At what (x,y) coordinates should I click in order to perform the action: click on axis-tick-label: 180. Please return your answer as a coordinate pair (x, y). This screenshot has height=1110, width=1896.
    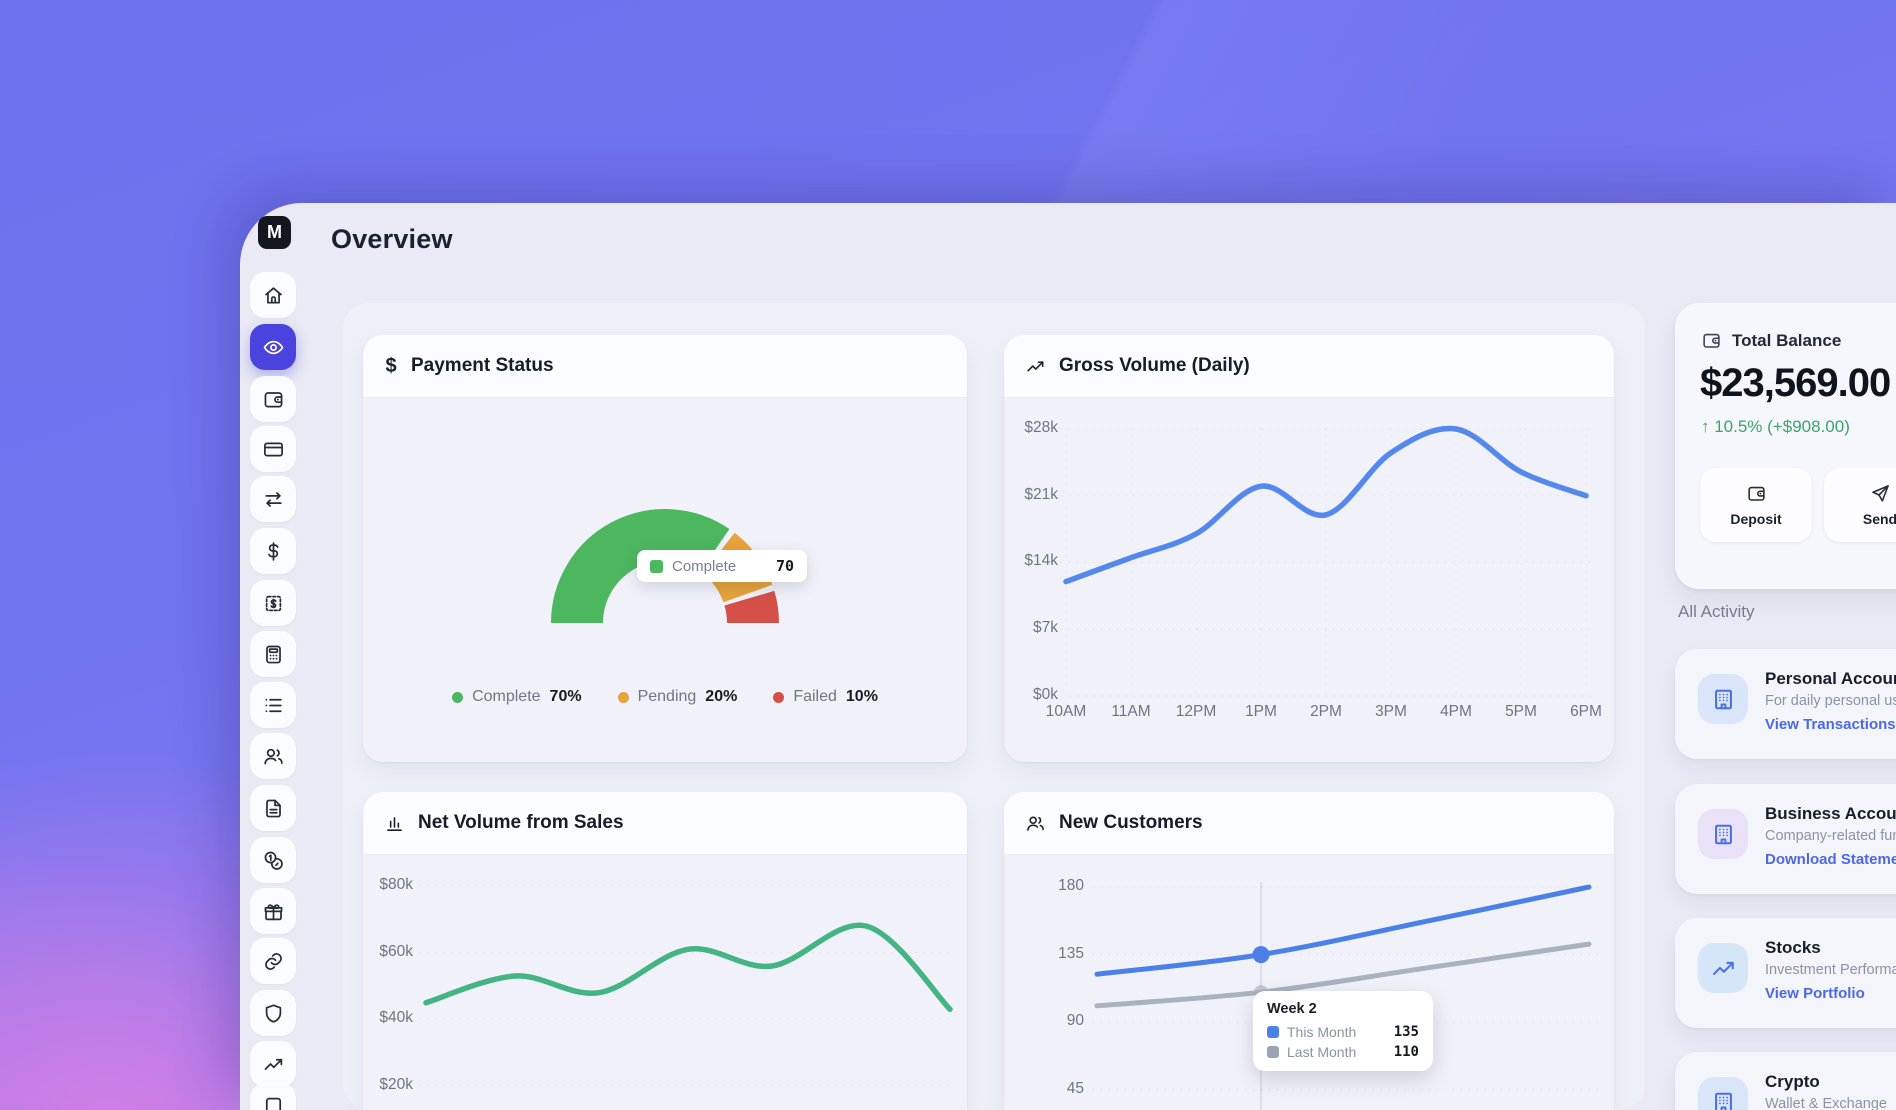
    Looking at the image, I should click on (1071, 885).